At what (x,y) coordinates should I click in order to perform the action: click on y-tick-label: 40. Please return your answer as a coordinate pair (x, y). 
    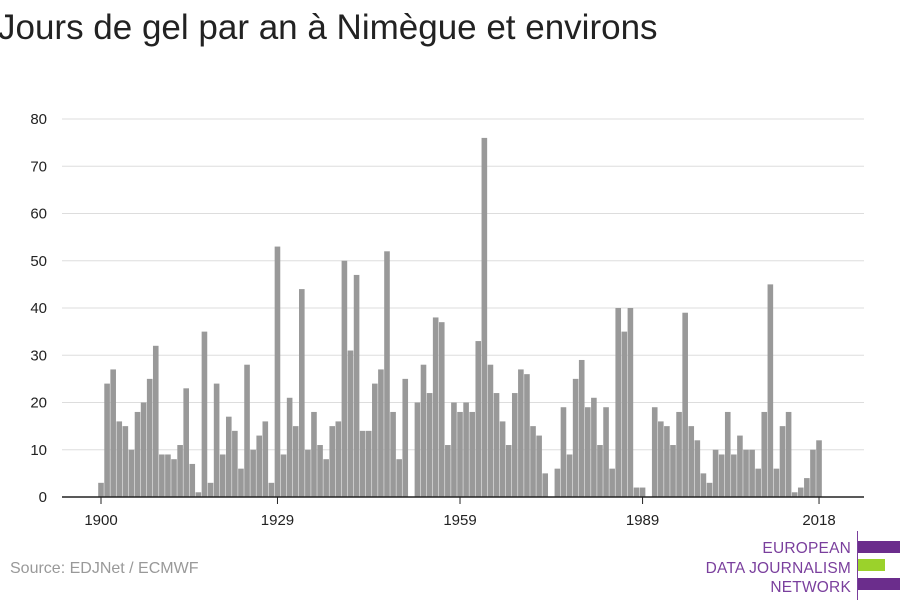
    Looking at the image, I should click on (38, 308).